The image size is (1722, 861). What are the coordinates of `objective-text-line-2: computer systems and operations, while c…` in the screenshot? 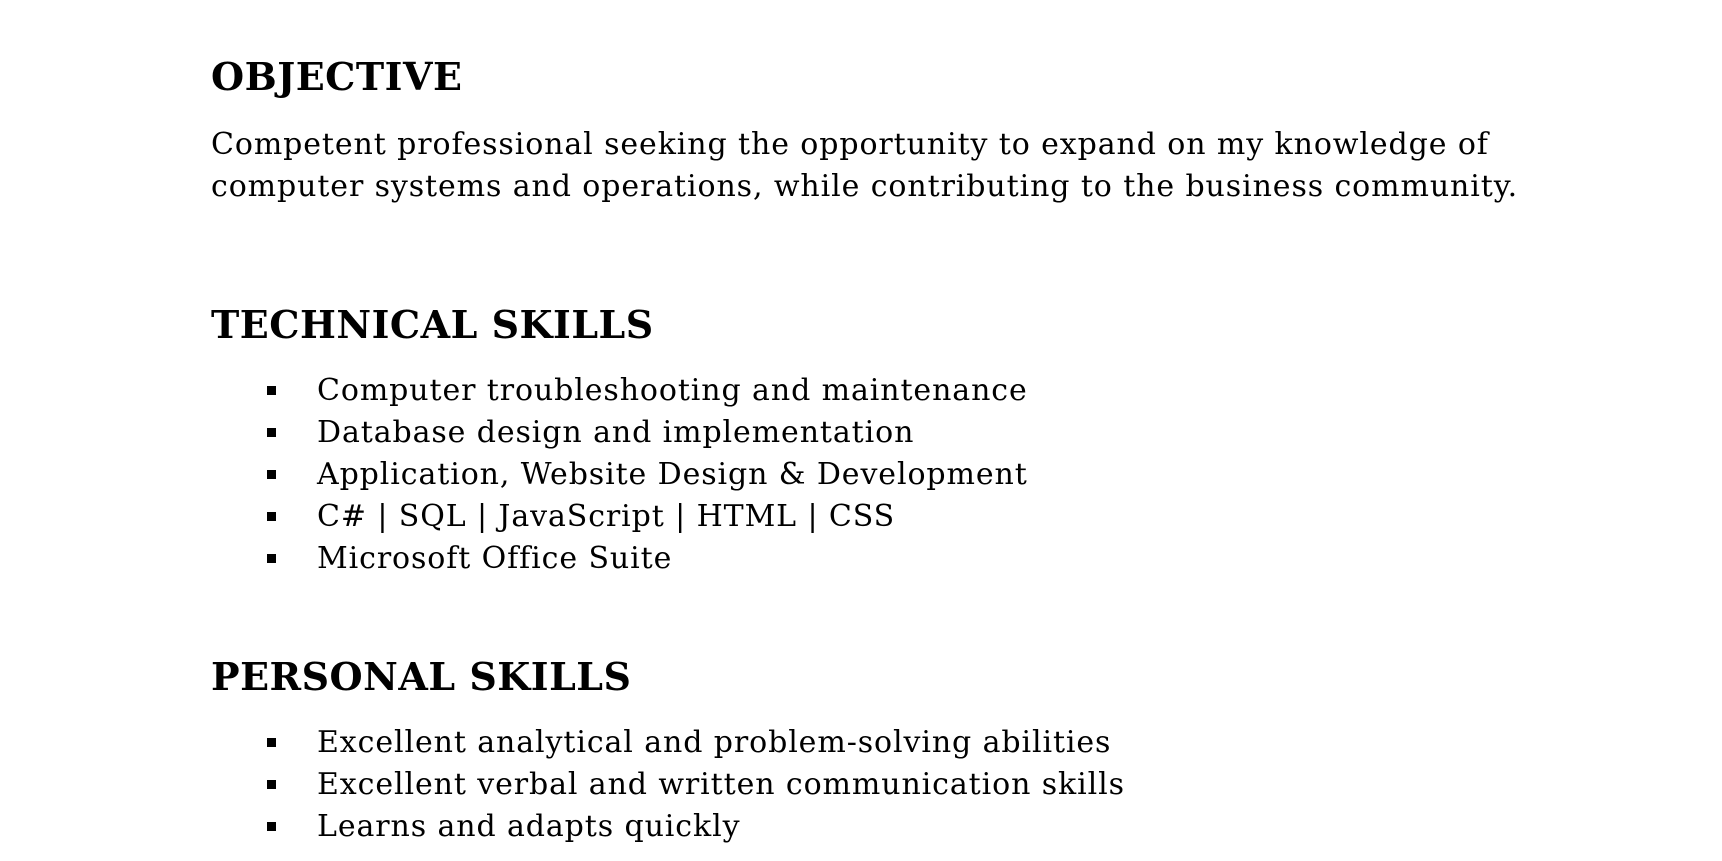 It's located at (865, 186).